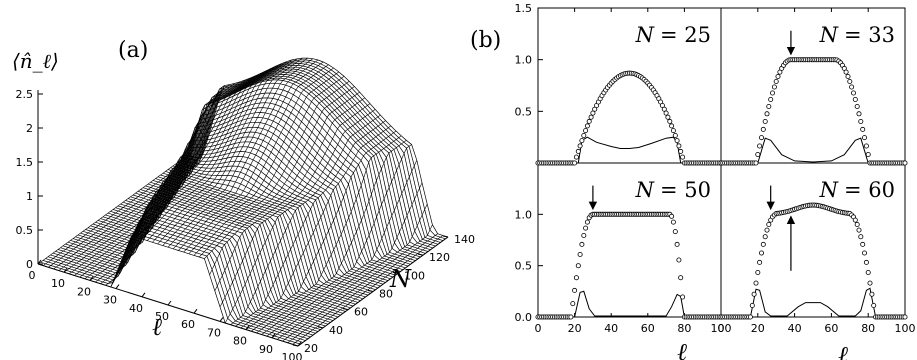 This screenshot has width=917, height=360. Describe the element at coordinates (464, 239) in the screenshot. I see `y-tick-label: 140` at that location.